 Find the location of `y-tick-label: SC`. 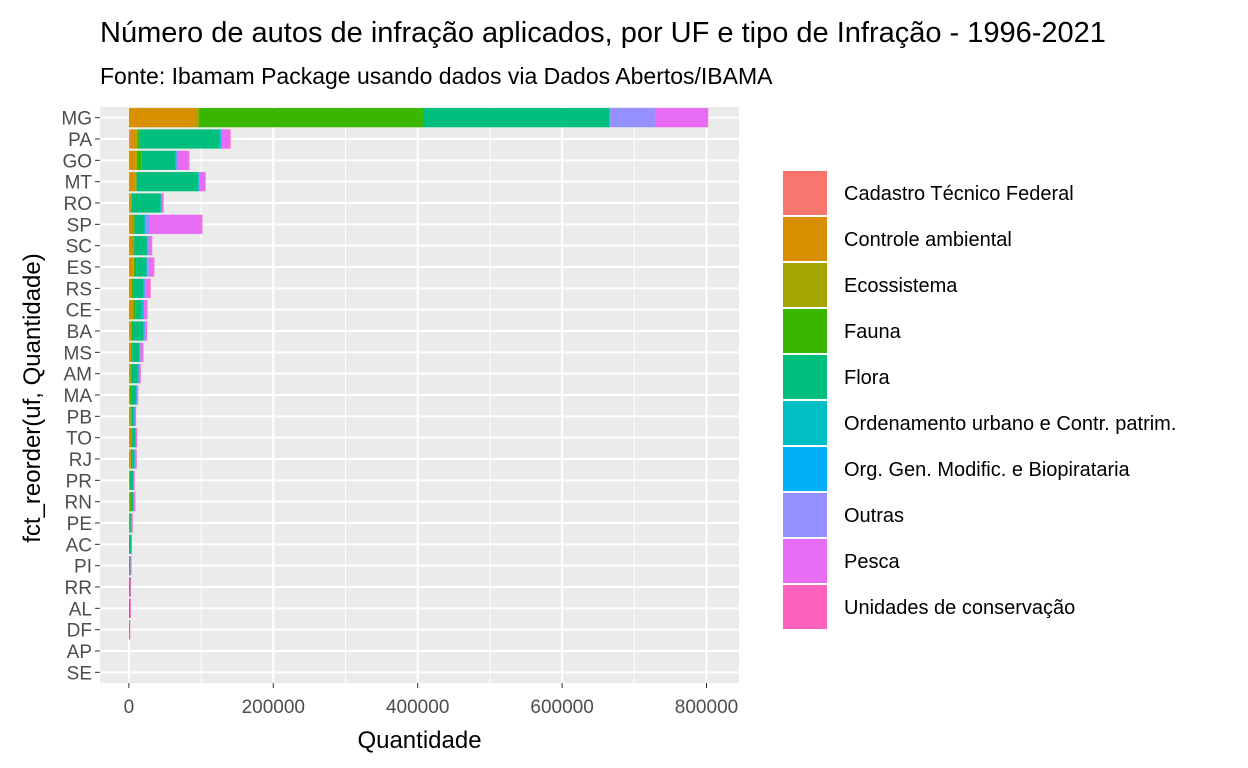

y-tick-label: SC is located at coordinates (79, 247).